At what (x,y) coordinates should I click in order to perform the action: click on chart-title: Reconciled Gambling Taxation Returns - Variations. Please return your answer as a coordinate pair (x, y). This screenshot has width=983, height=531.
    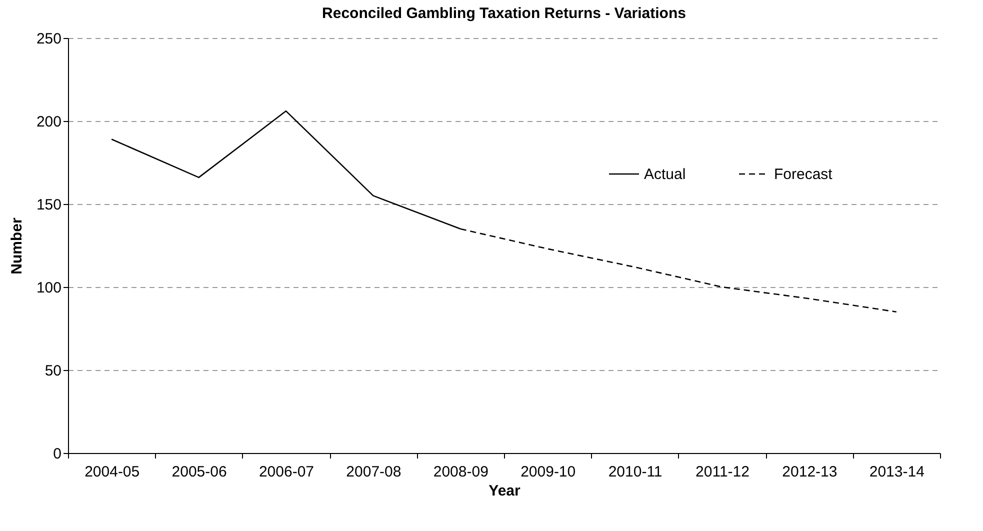
    Looking at the image, I should click on (504, 13).